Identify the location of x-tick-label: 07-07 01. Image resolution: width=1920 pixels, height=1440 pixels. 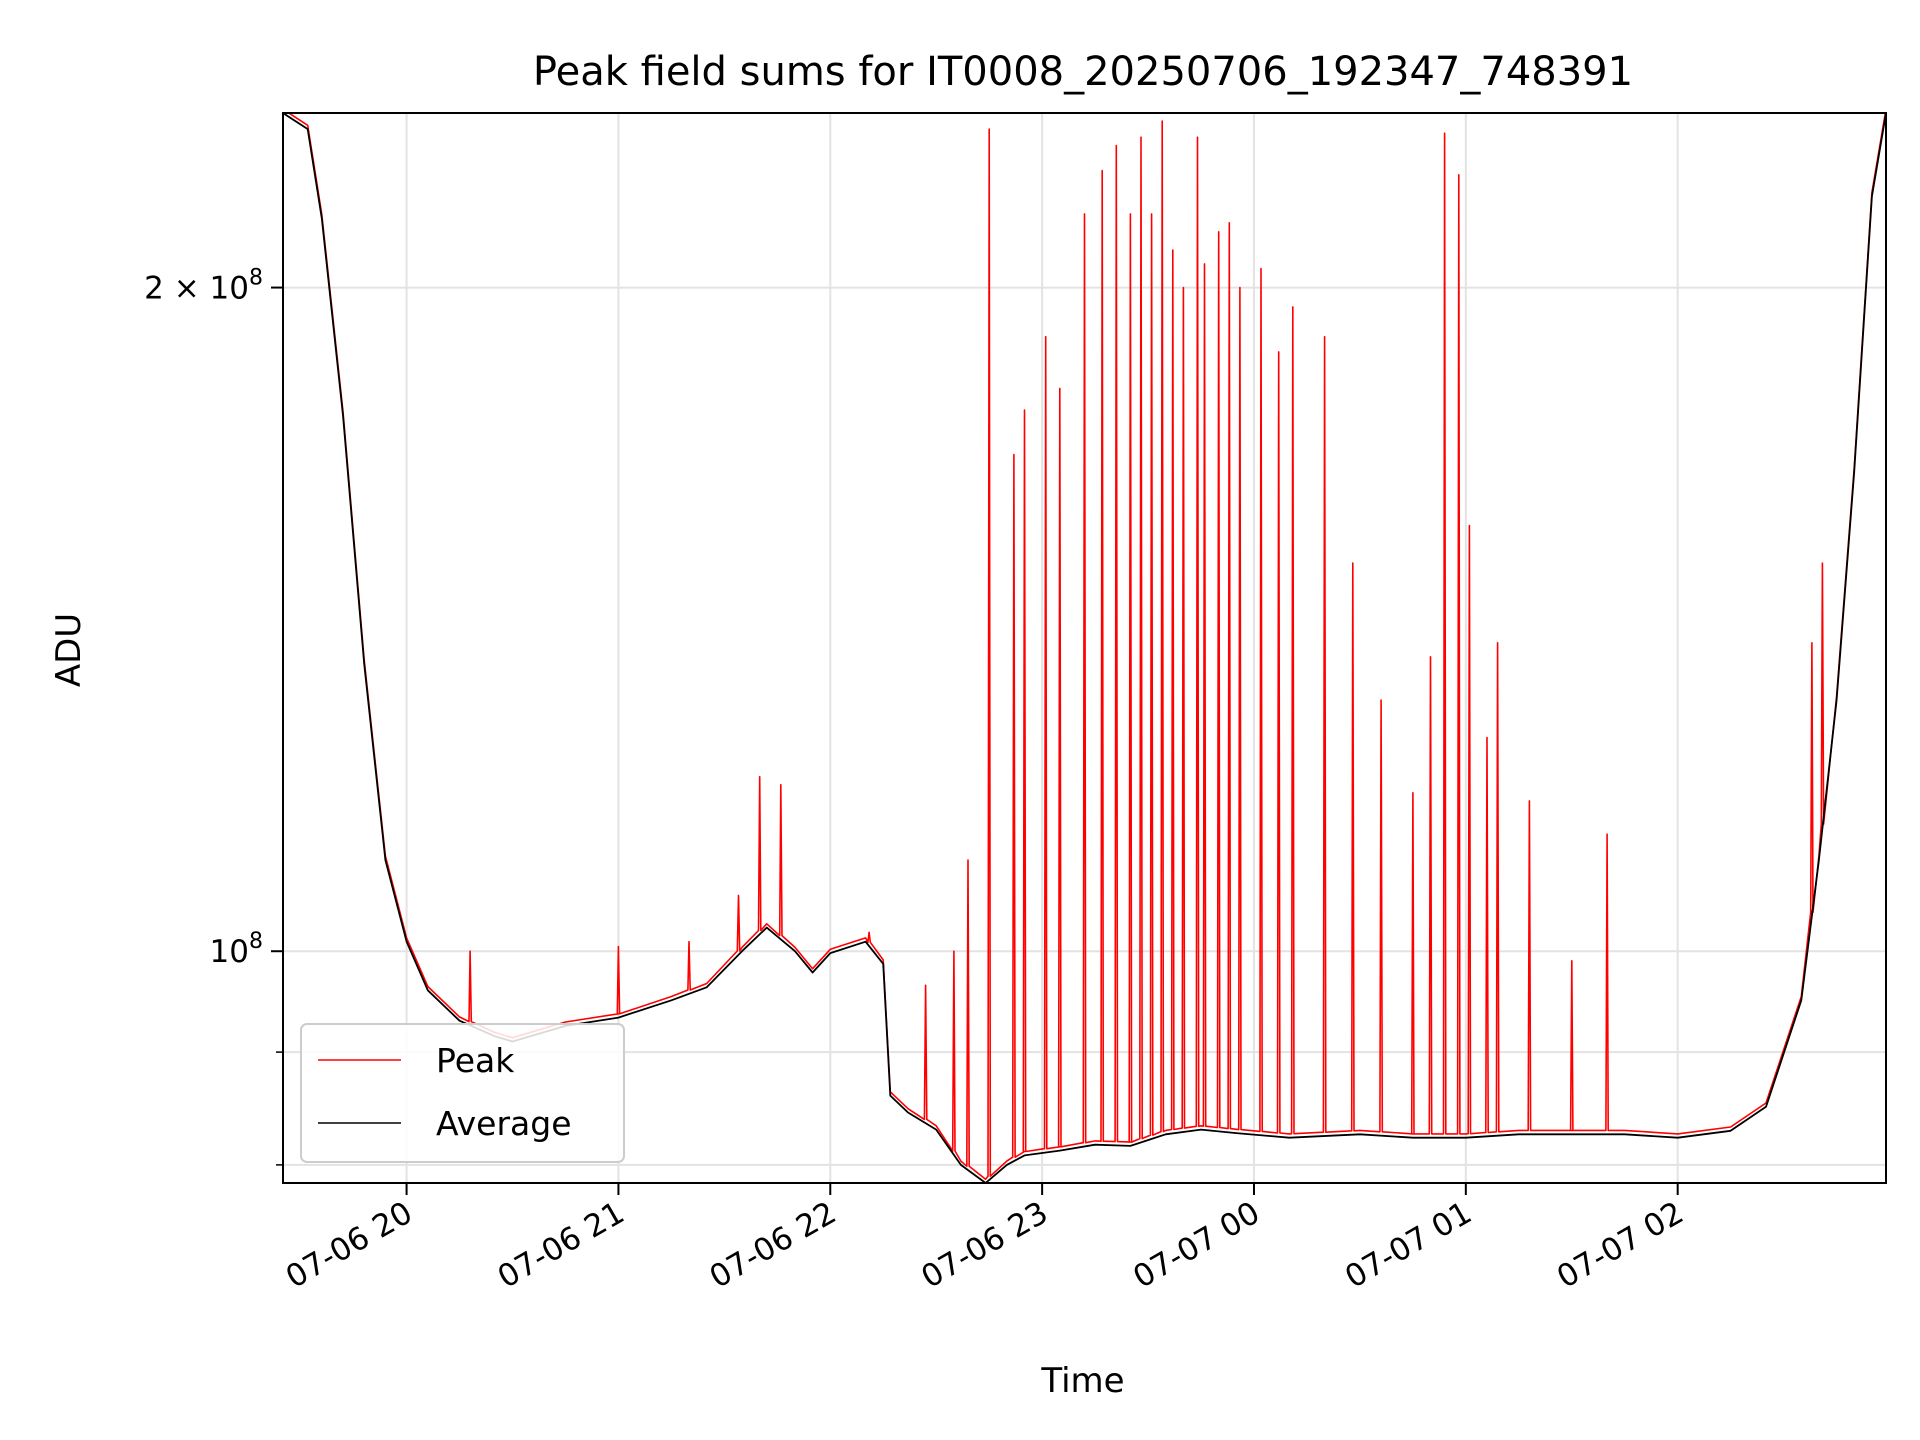
(1408, 1245).